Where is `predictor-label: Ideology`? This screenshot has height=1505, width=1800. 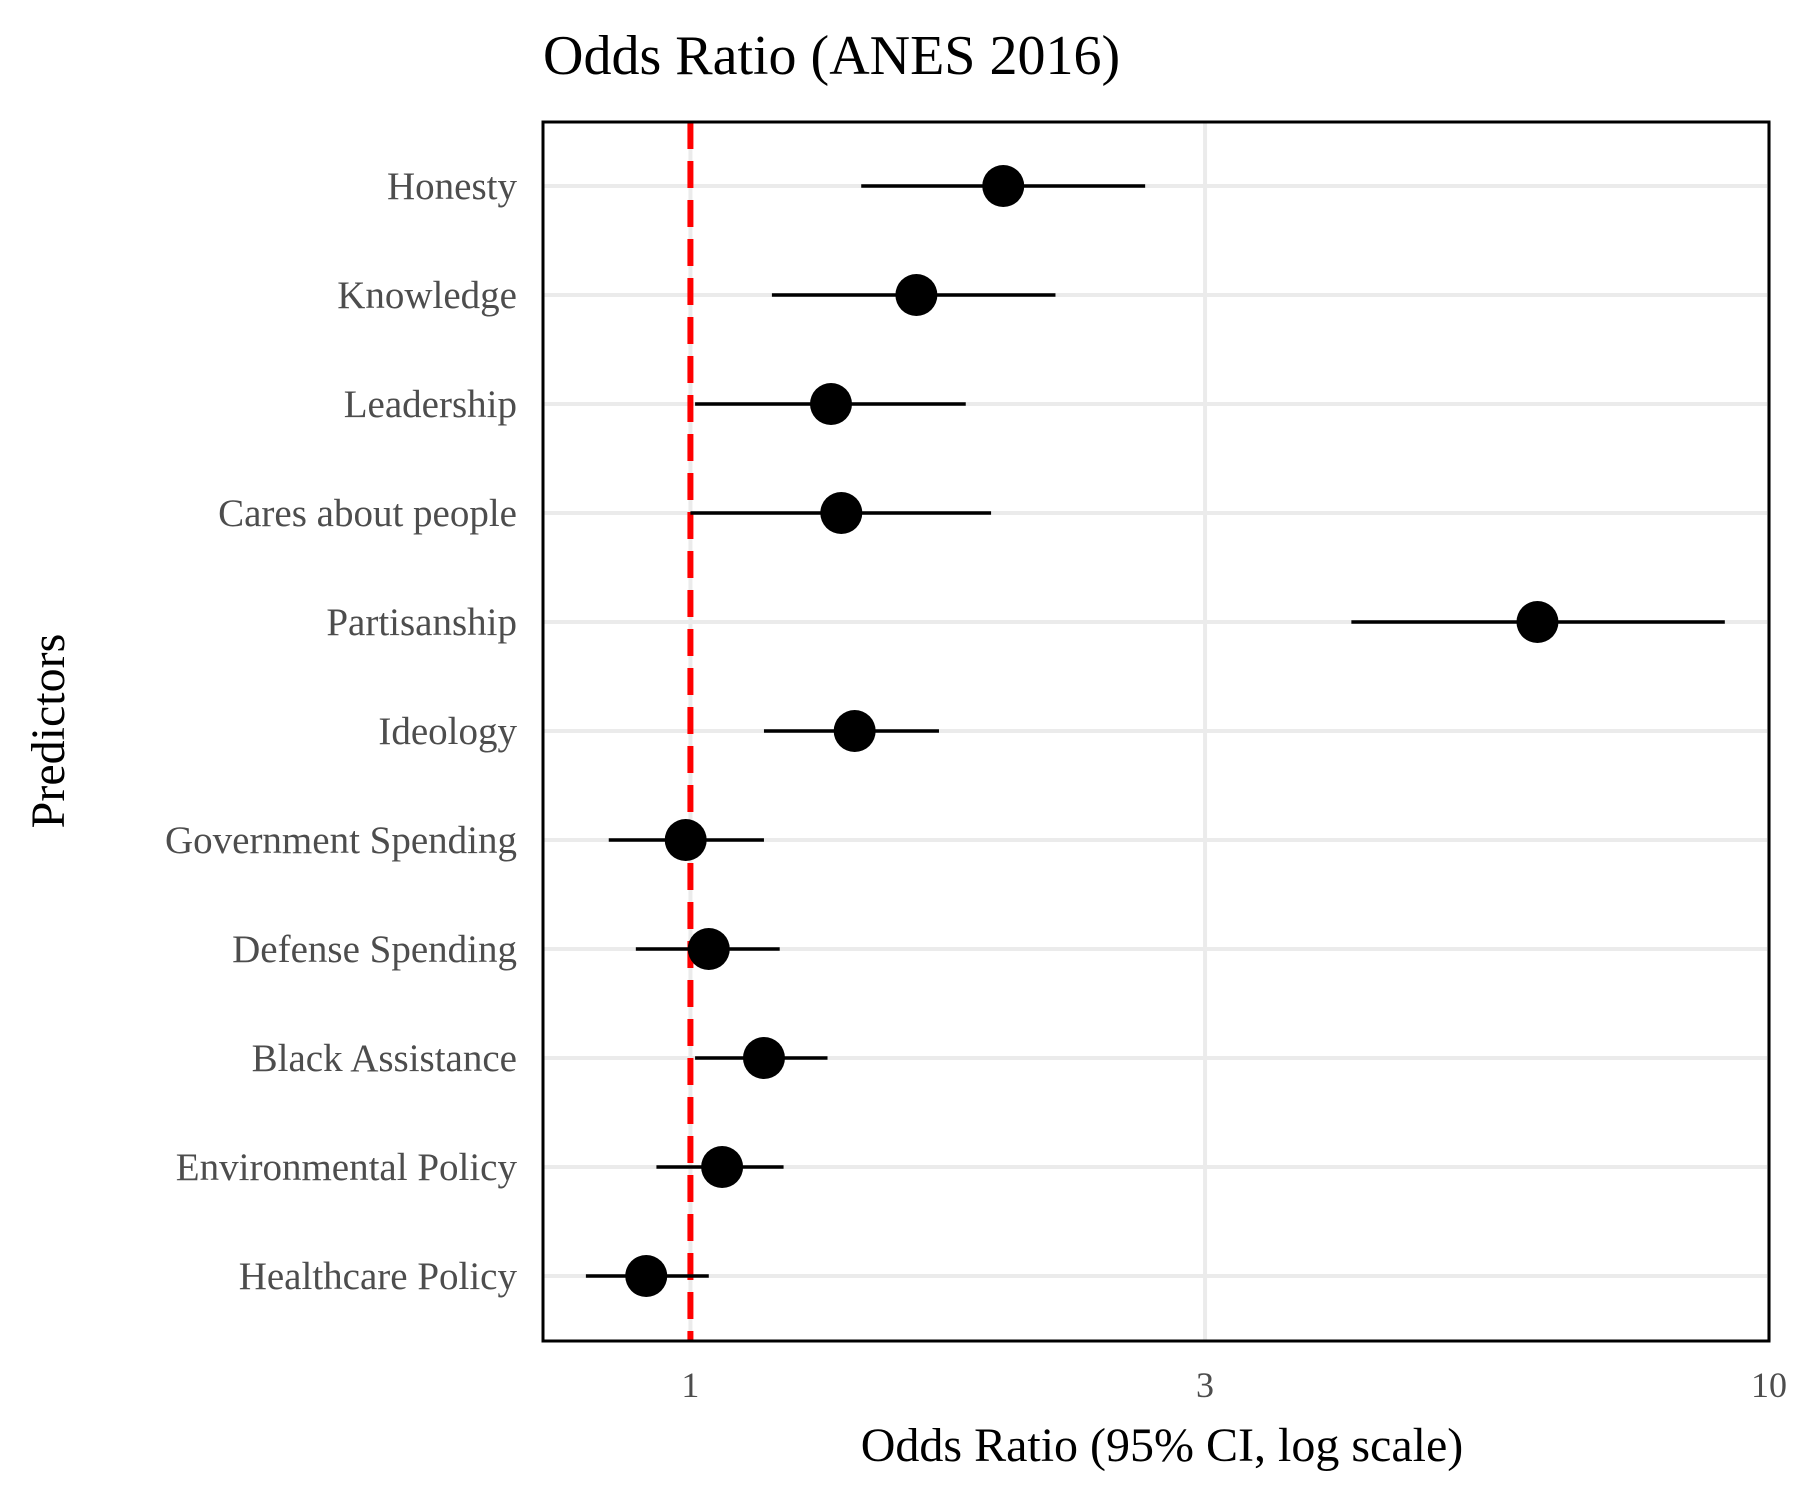 predictor-label: Ideology is located at coordinates (447, 731).